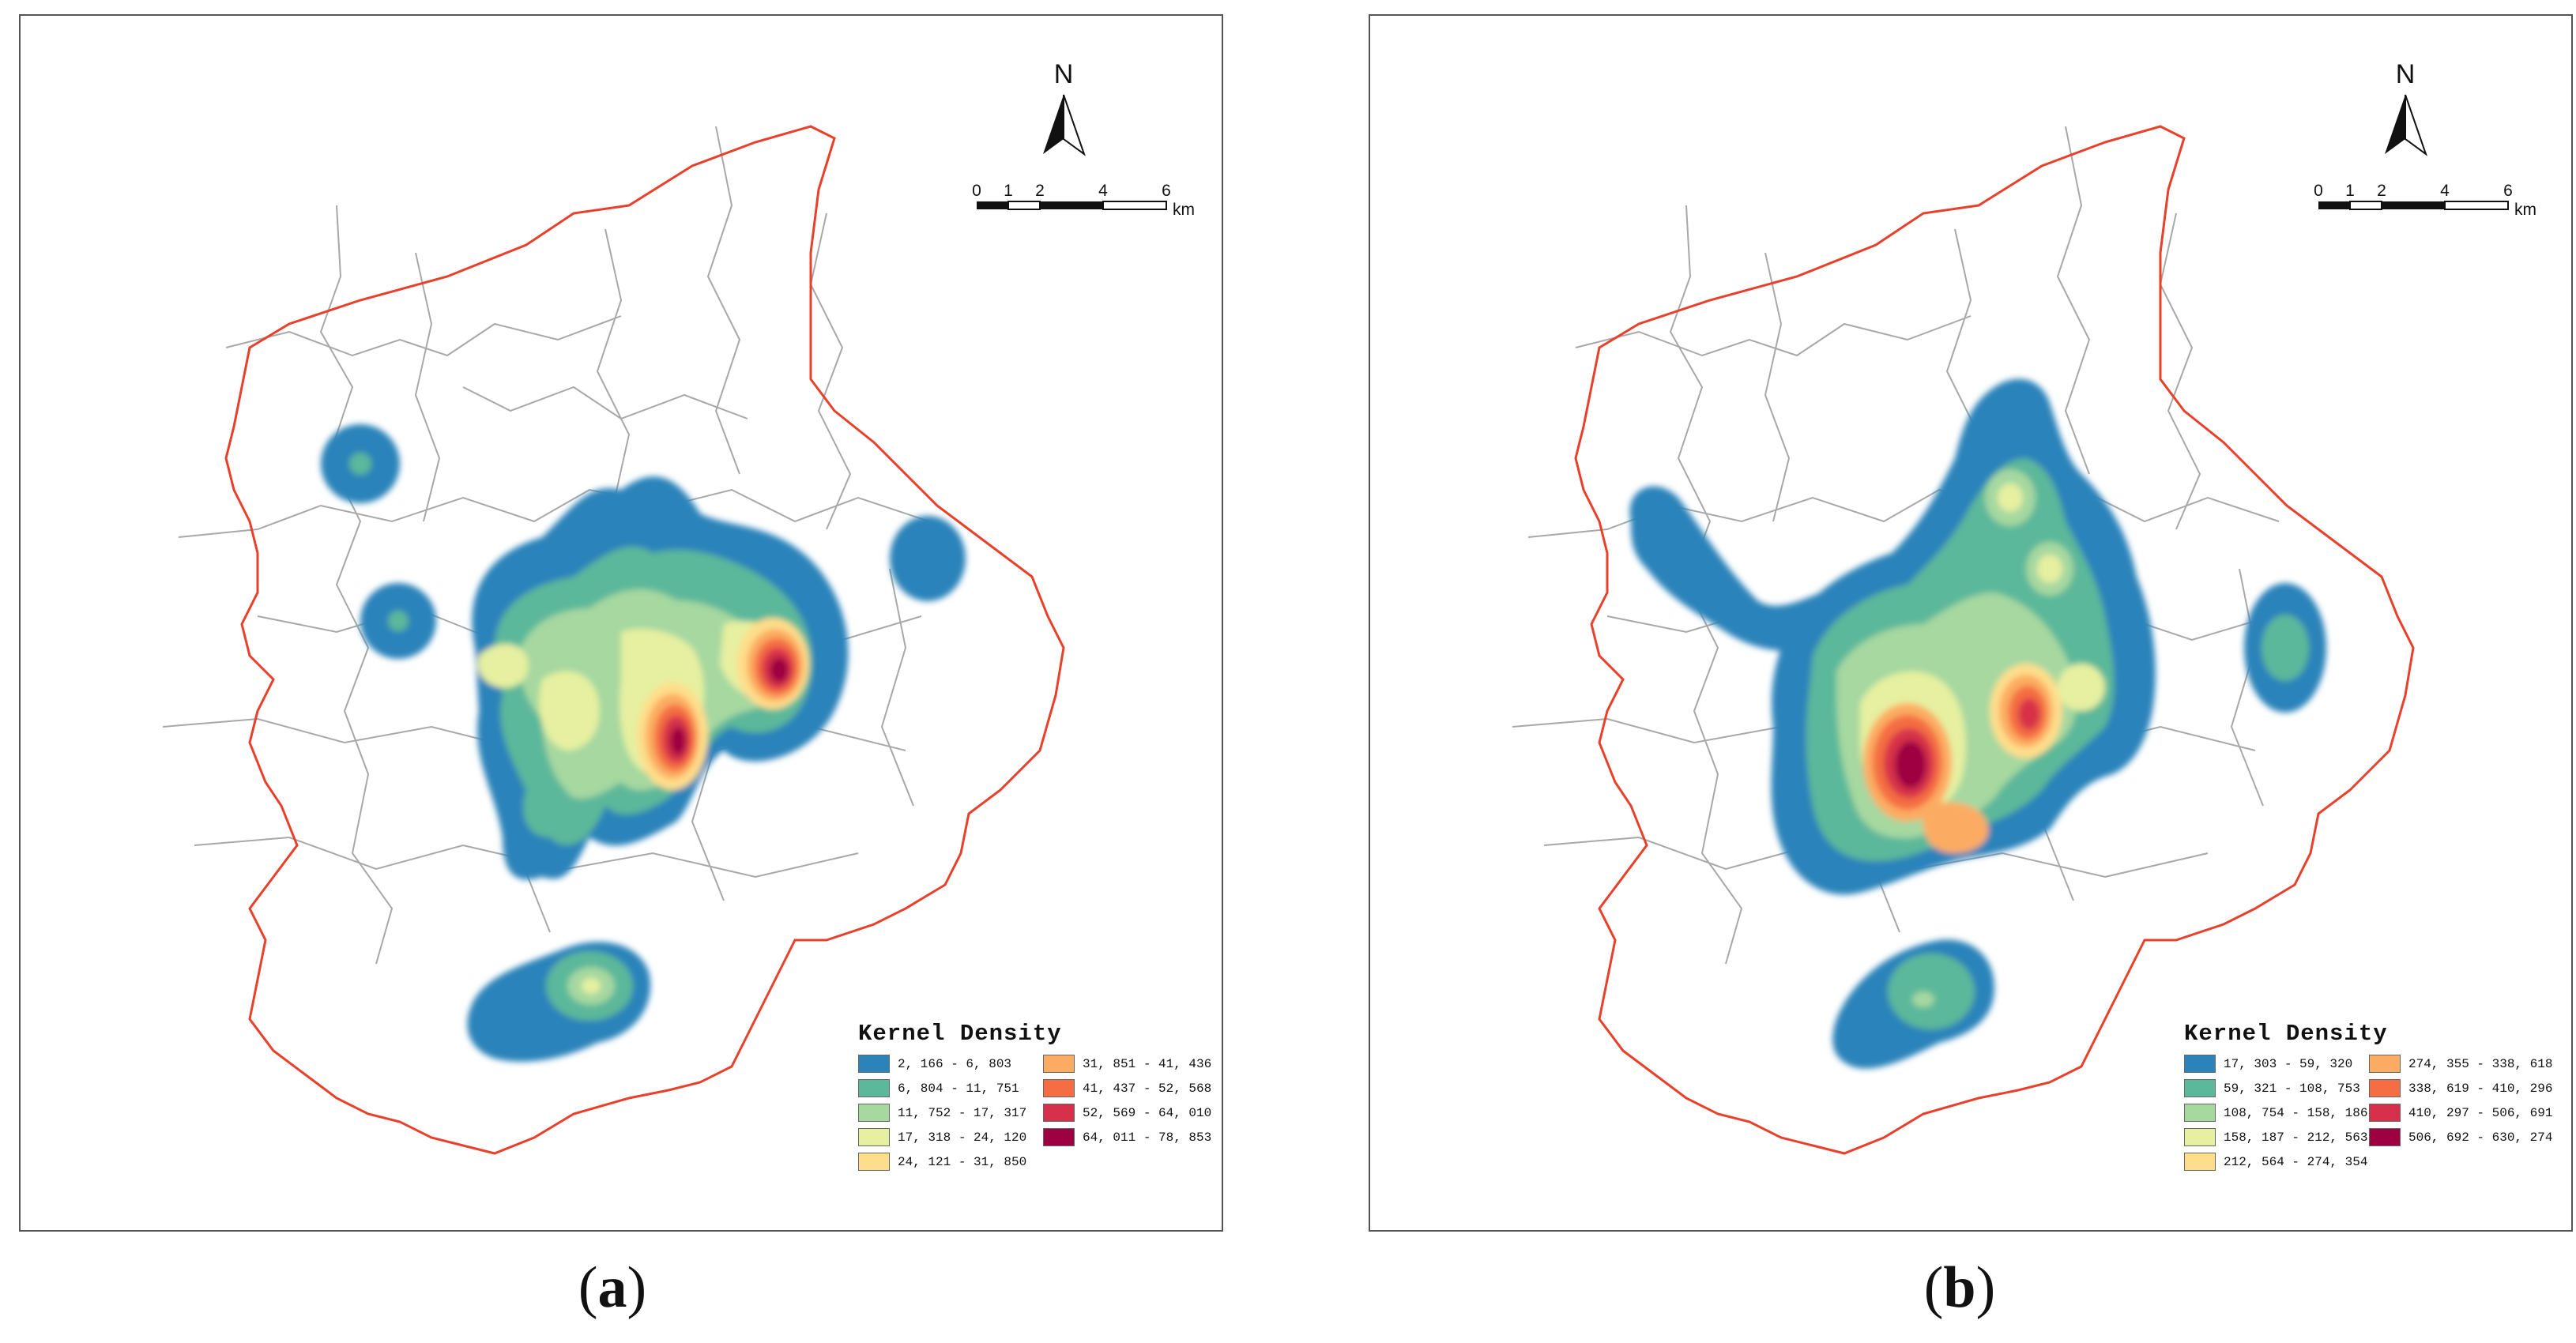  What do you see at coordinates (2296, 1161) in the screenshot?
I see `legend-label: 212, 564 - 274, 354` at bounding box center [2296, 1161].